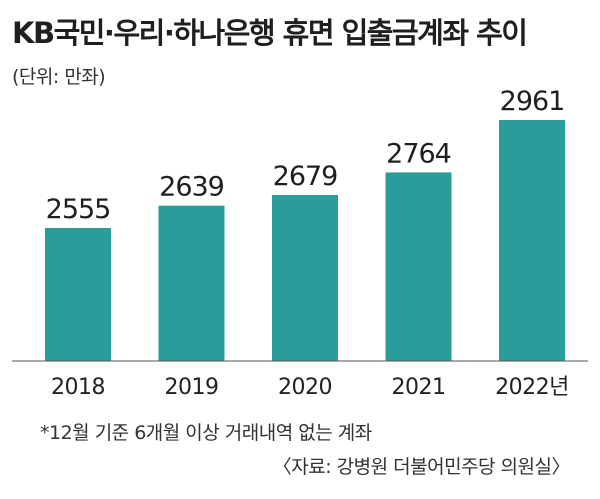 The height and width of the screenshot is (499, 600). What do you see at coordinates (270, 33) in the screenshot?
I see `chart-title: KB국민·우리·하나은행 휴면 입출금계좌 추이` at bounding box center [270, 33].